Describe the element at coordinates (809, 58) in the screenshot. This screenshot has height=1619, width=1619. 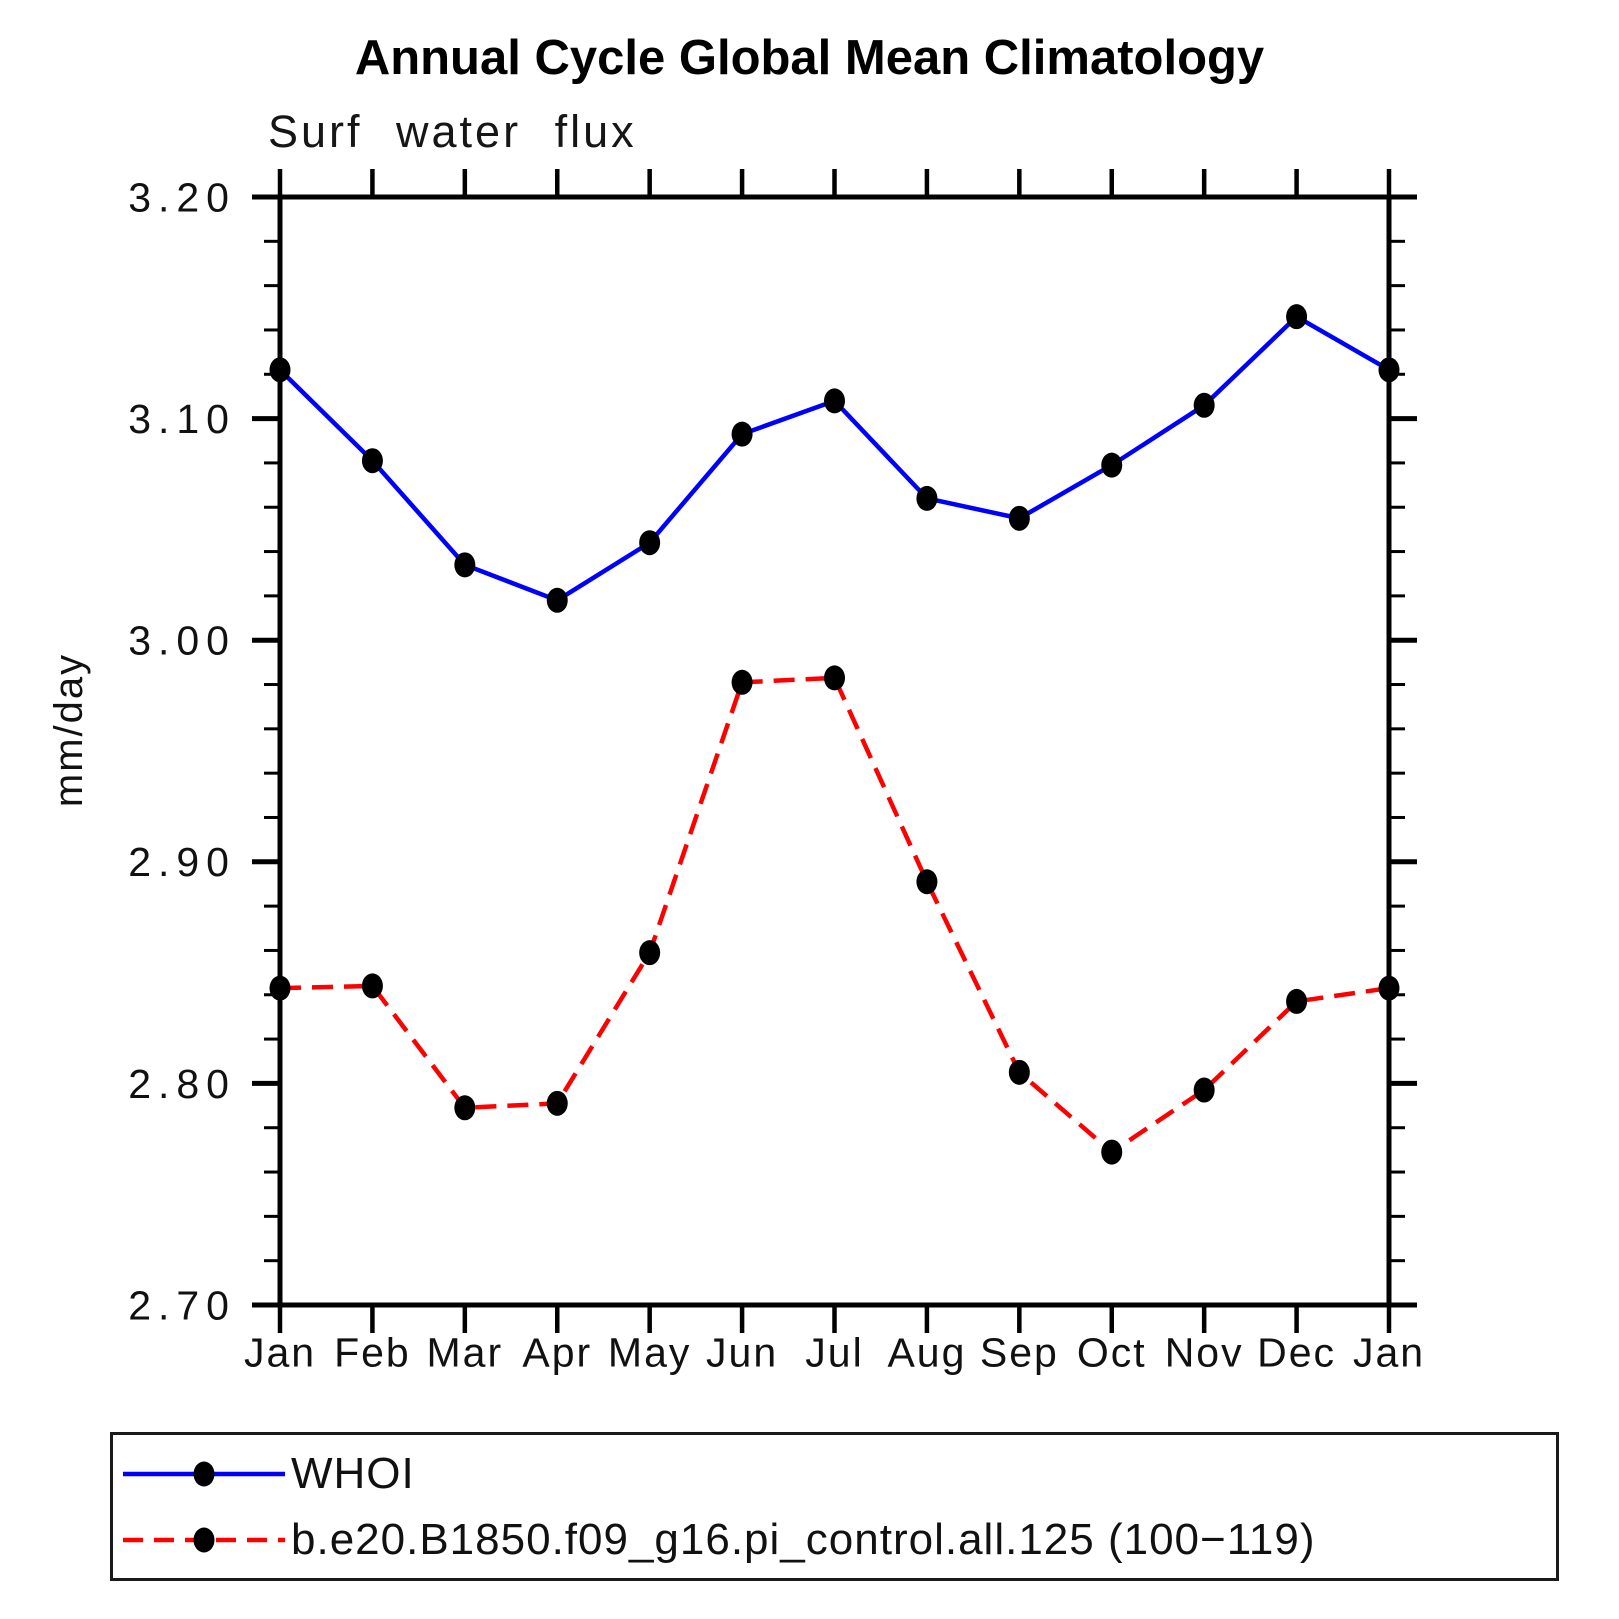
I see `chart-title: Annual Cycle Global Mean Climatology` at that location.